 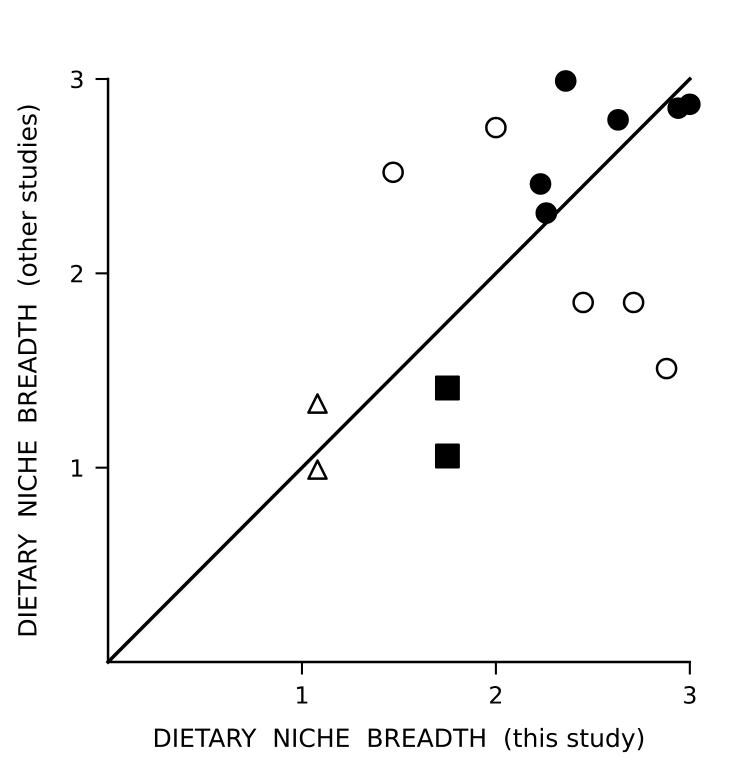 What do you see at coordinates (302, 695) in the screenshot?
I see `x-tick-label: 1` at bounding box center [302, 695].